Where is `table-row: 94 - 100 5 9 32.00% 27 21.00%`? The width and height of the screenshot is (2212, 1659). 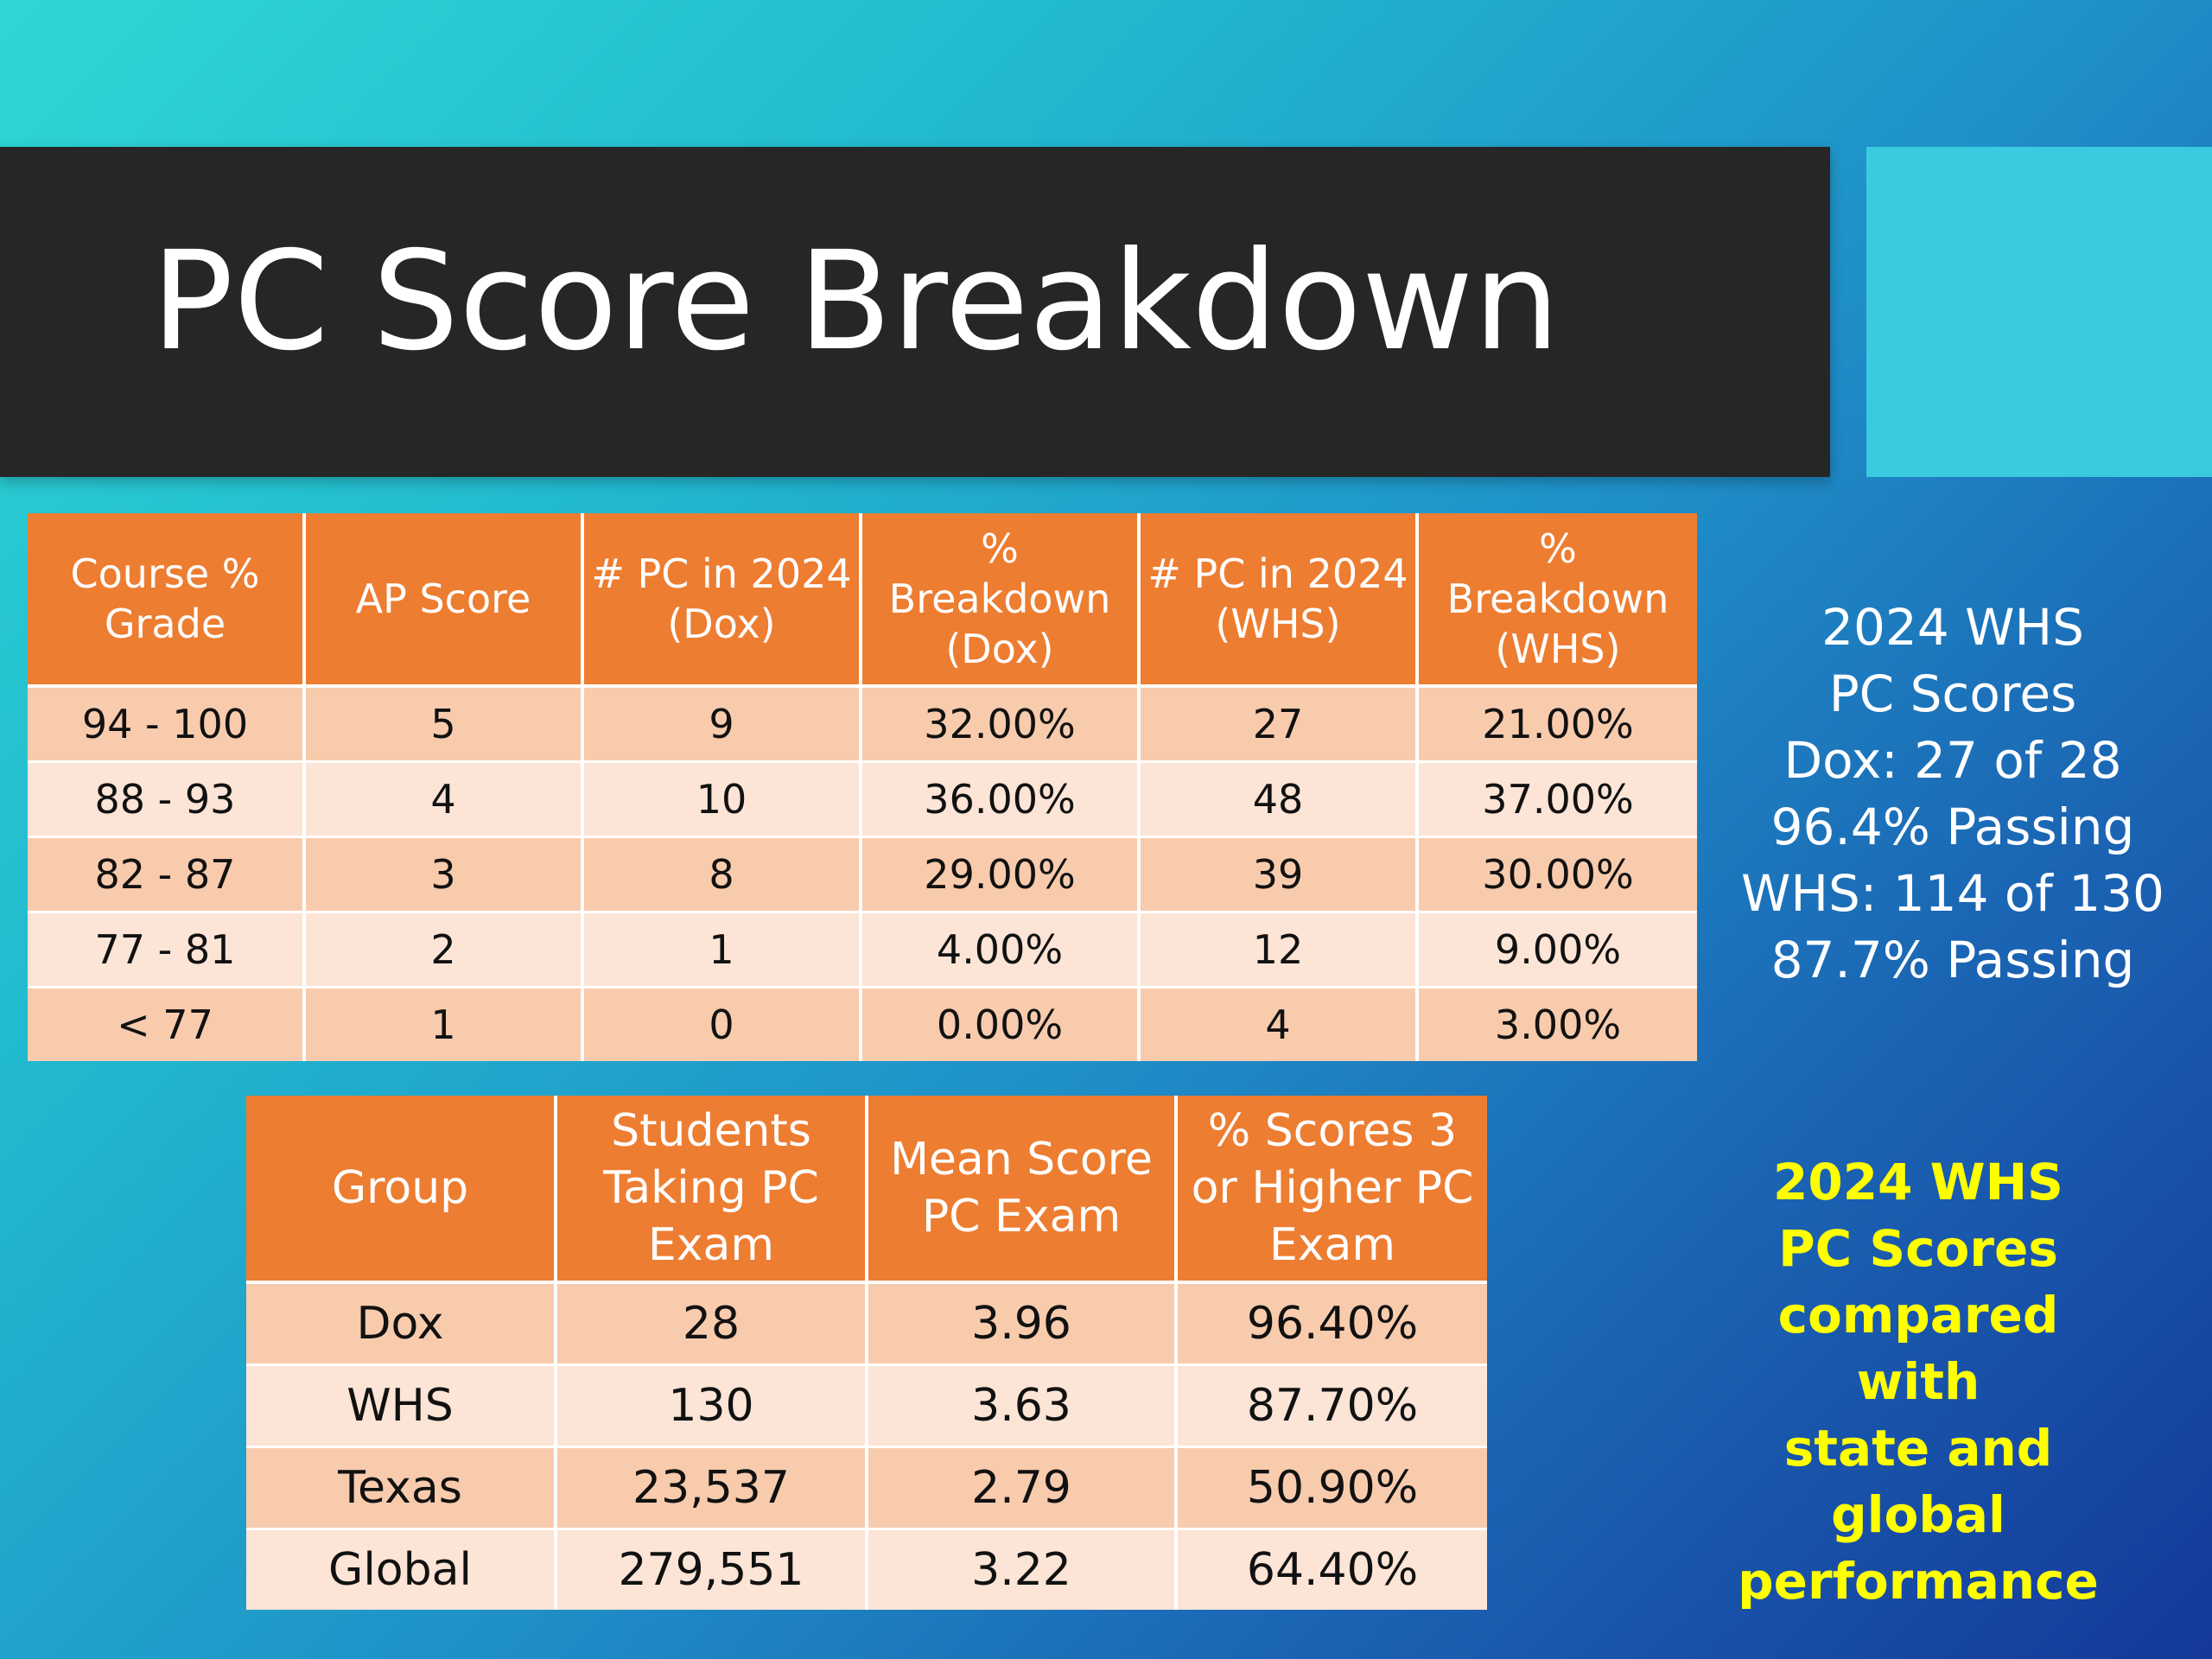
table-row: 94 - 100 5 9 32.00% 27 21.00% is located at coordinates (862, 723).